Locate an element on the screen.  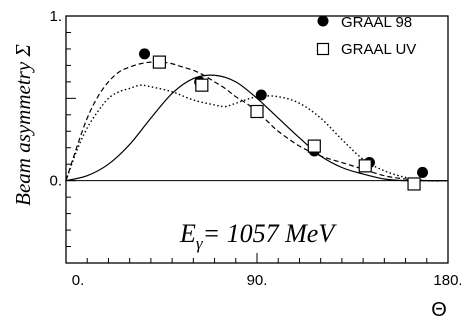
legend-label-graaluv: GRAAL UV is located at coordinates (378, 49).